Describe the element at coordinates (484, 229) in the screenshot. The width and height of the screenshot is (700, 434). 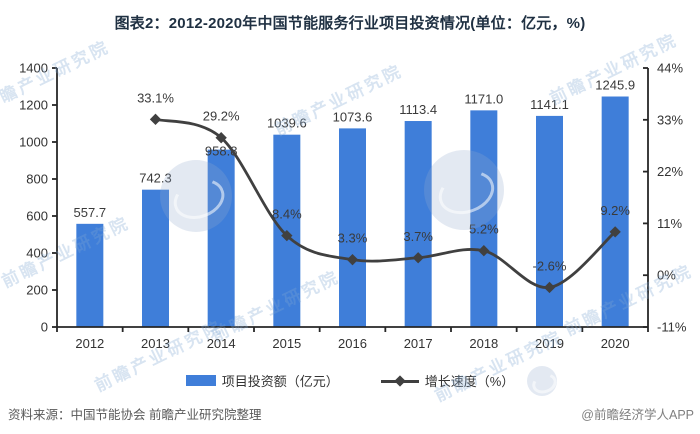
I see `line-value-label: 5.2%` at that location.